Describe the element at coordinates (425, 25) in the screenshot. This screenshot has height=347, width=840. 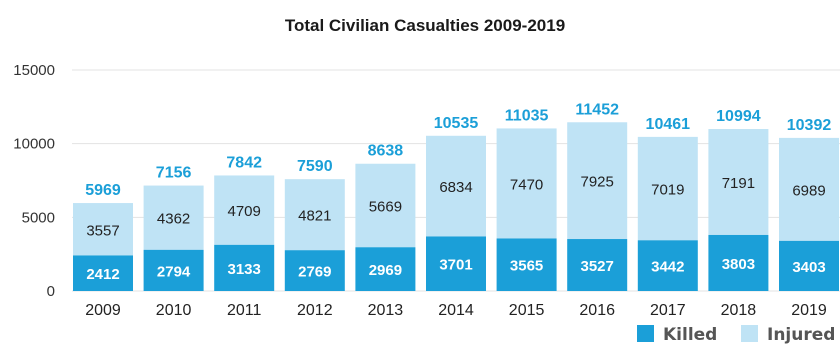
I see `chart-title: Total Civilian Casualties 2009-2019` at that location.